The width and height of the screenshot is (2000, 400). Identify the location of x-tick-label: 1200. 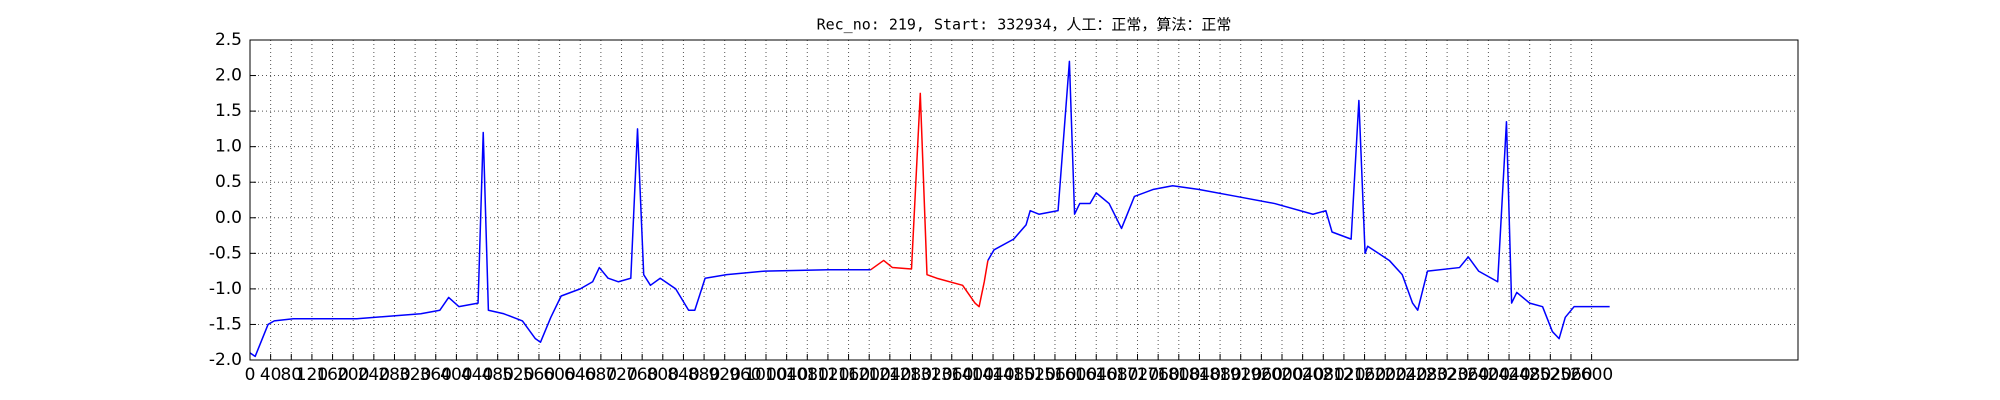
(869, 375).